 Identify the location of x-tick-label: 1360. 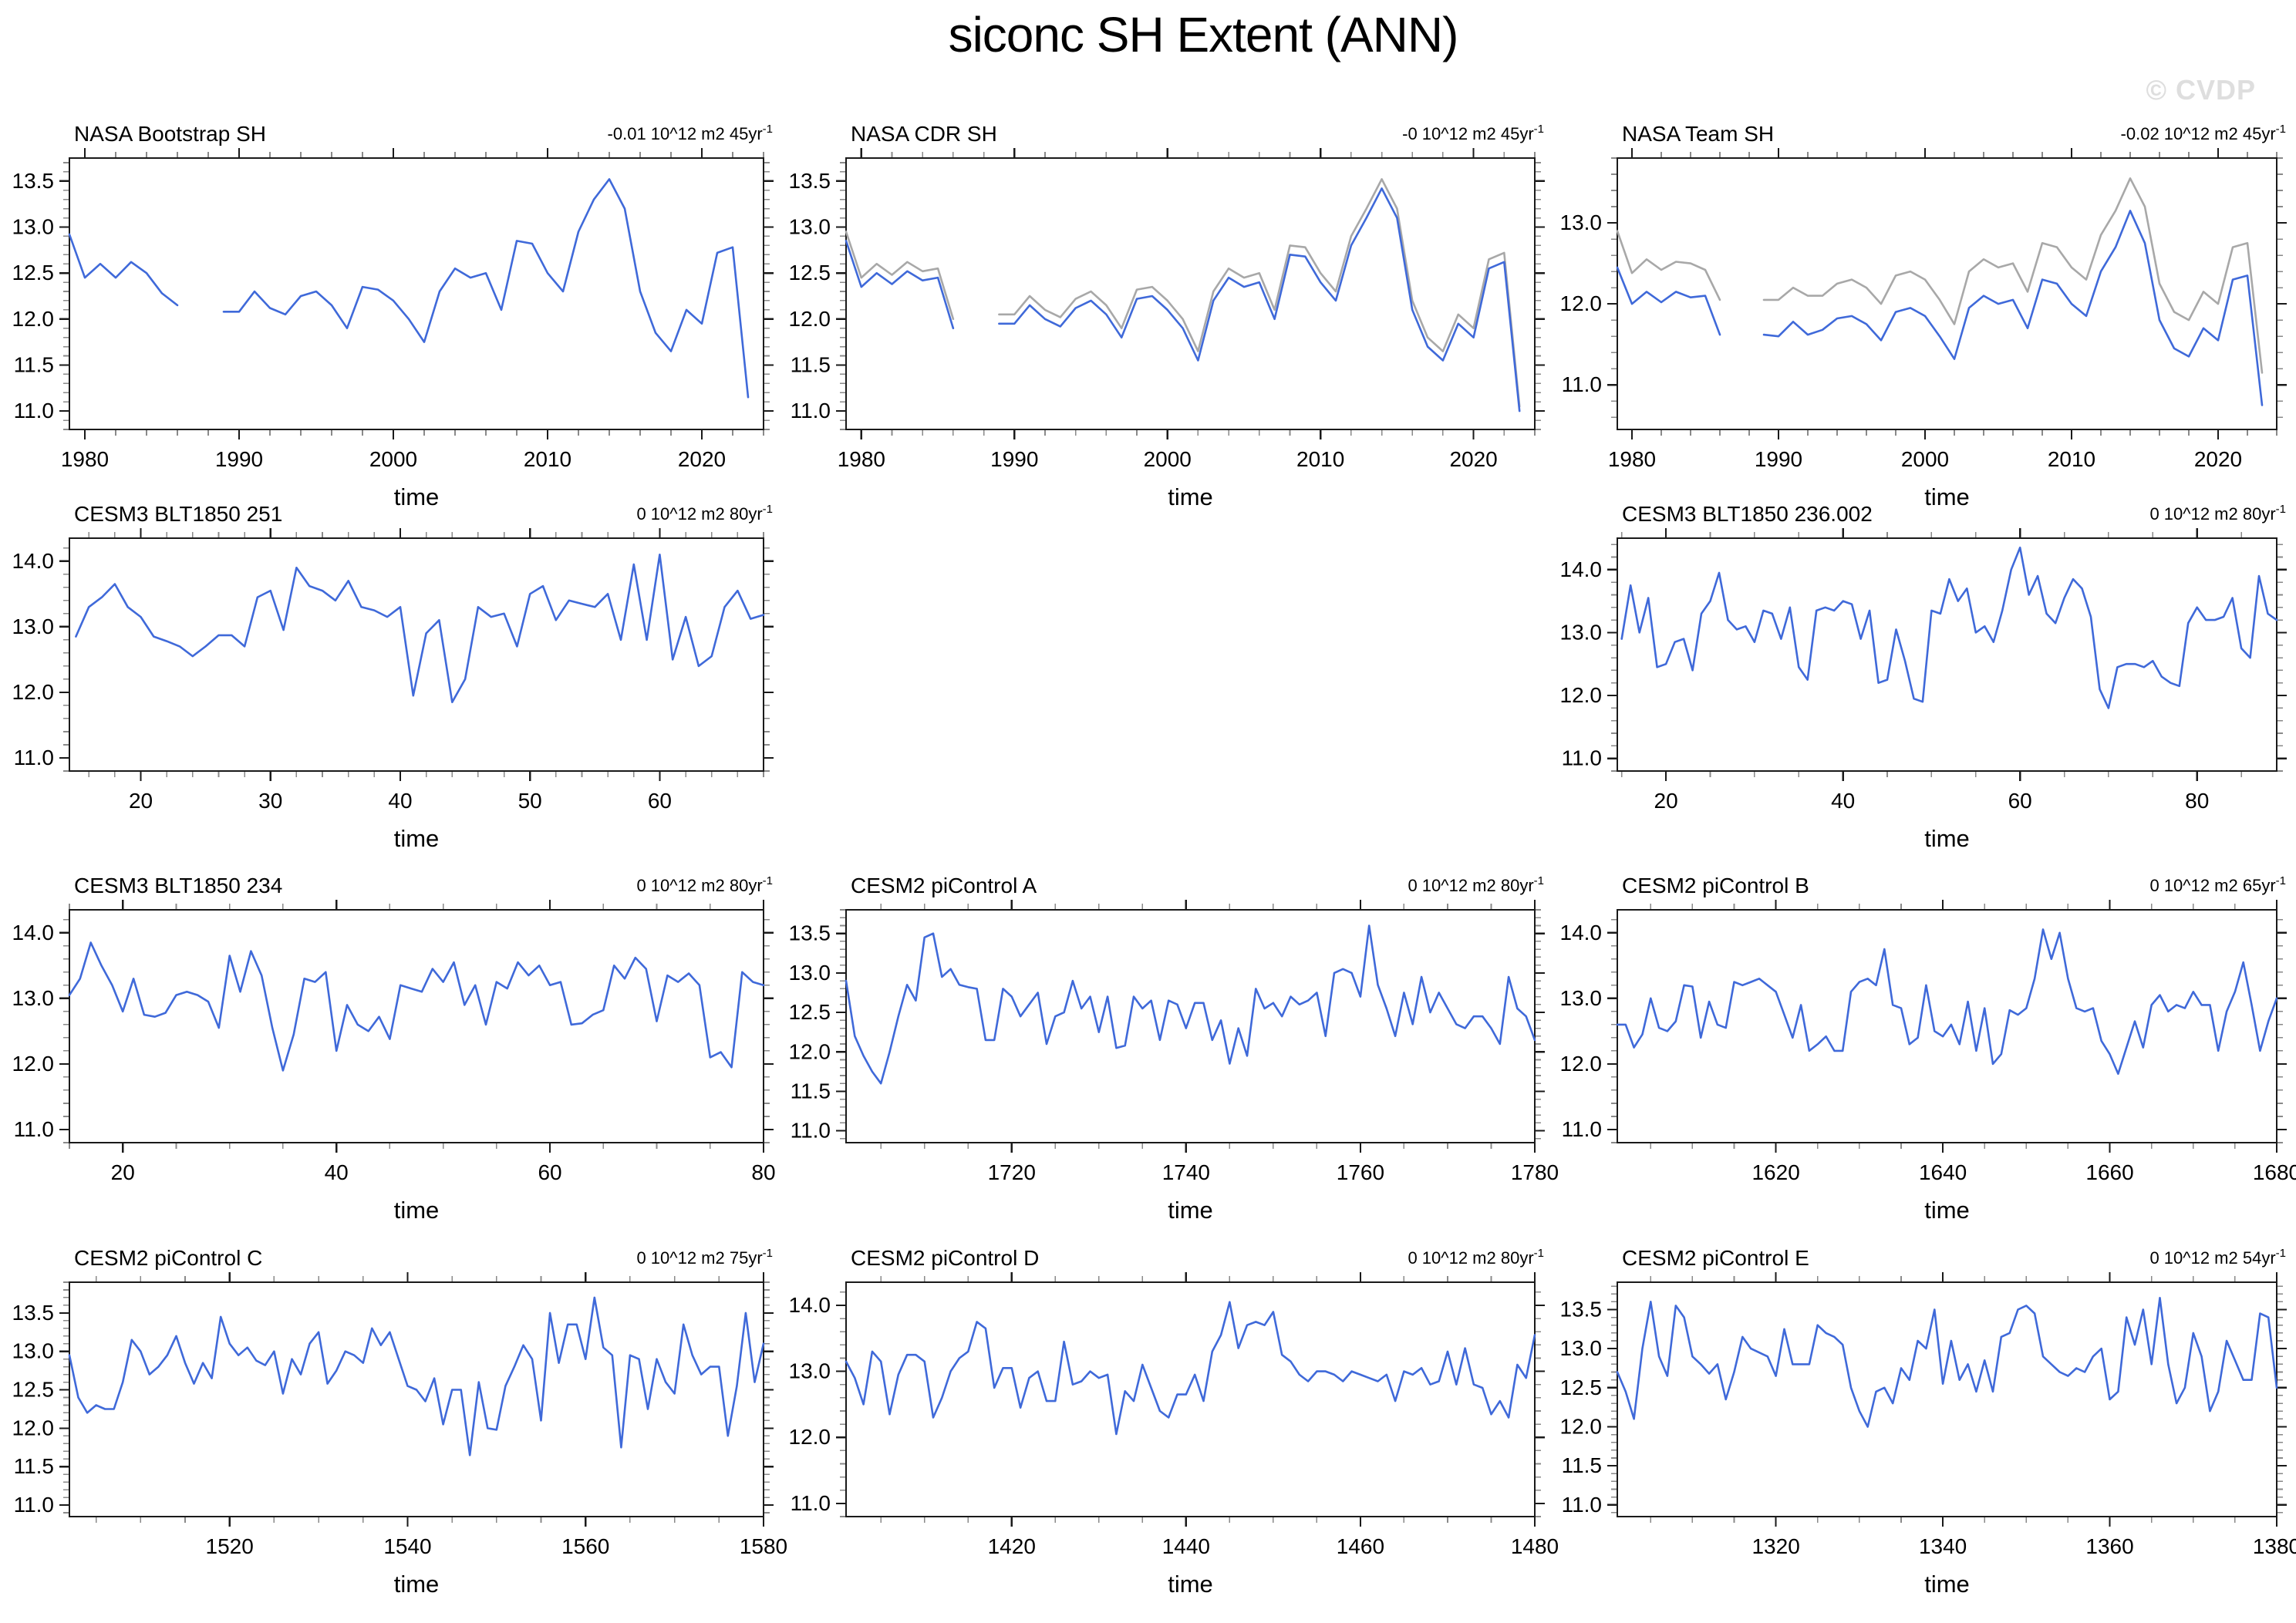
(2109, 1546).